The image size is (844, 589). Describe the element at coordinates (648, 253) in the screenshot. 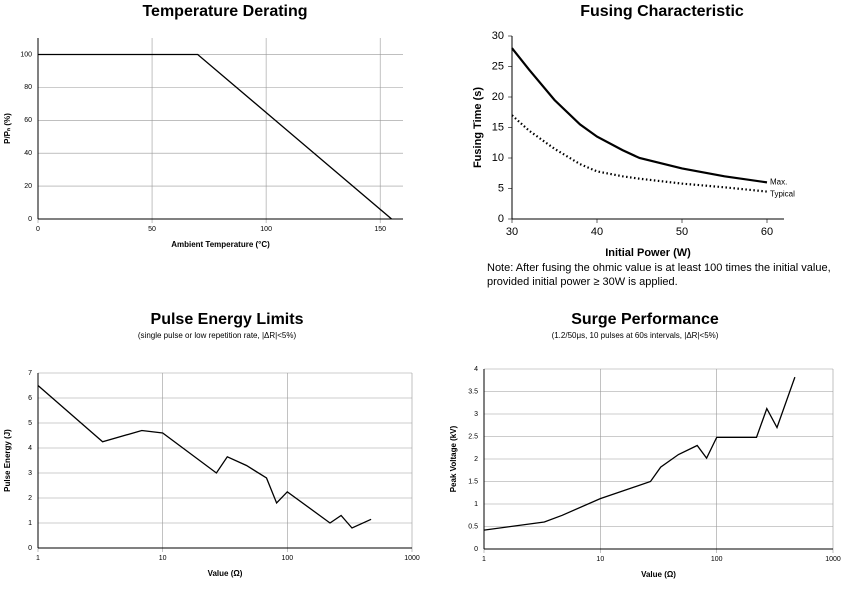

I see `x-axis-label: Initial Power (W)` at that location.